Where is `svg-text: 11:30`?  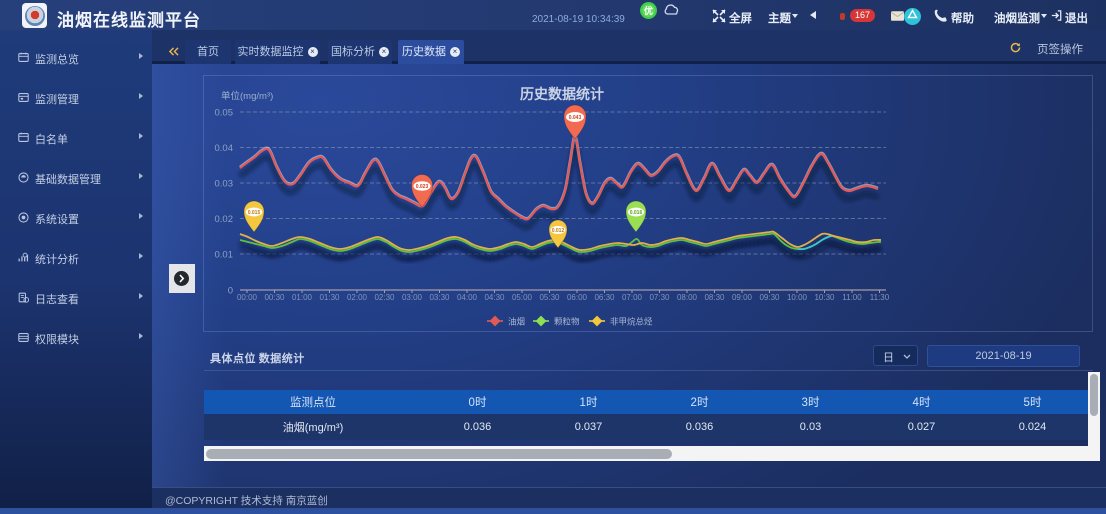
svg-text: 11:30 is located at coordinates (880, 297).